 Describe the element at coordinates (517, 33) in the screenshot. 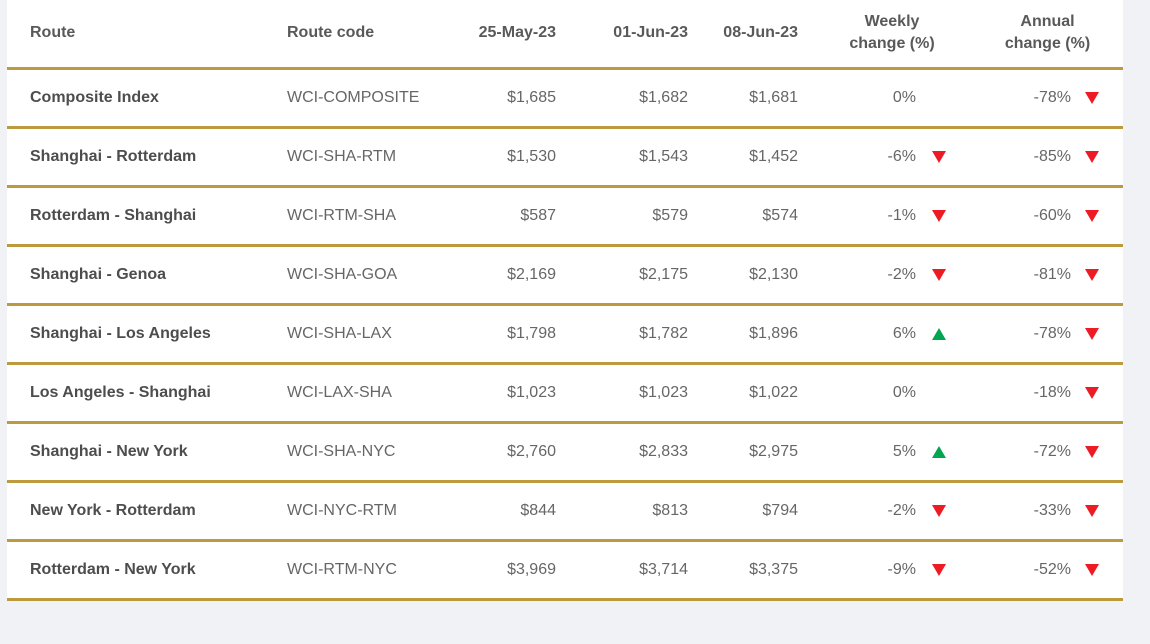

I see `col-header-date-25may: 25-May-23` at that location.